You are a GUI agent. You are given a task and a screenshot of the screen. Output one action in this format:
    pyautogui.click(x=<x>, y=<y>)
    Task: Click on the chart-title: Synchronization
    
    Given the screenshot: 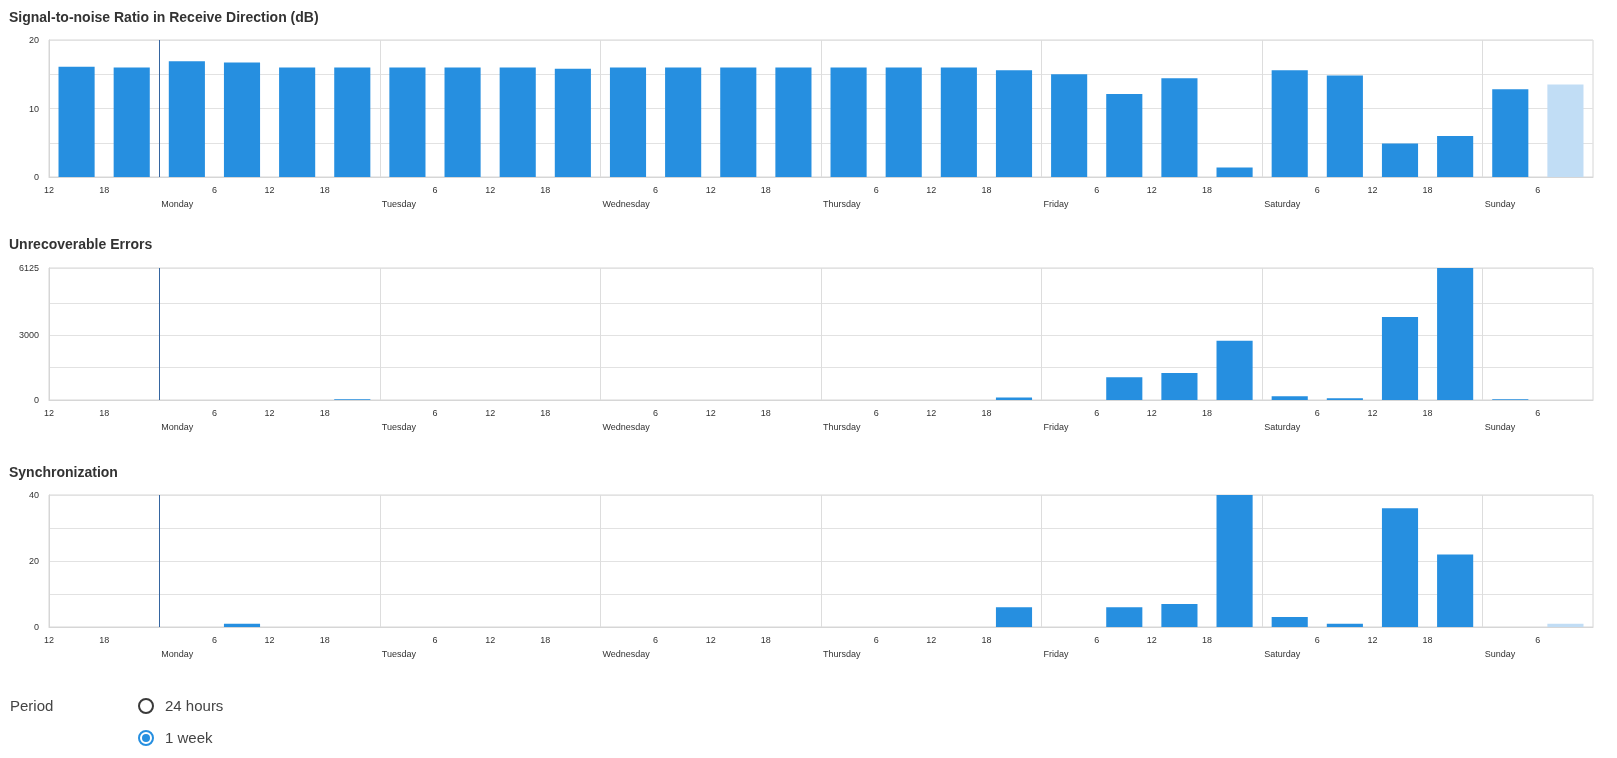 What is the action you would take?
    pyautogui.click(x=63, y=472)
    